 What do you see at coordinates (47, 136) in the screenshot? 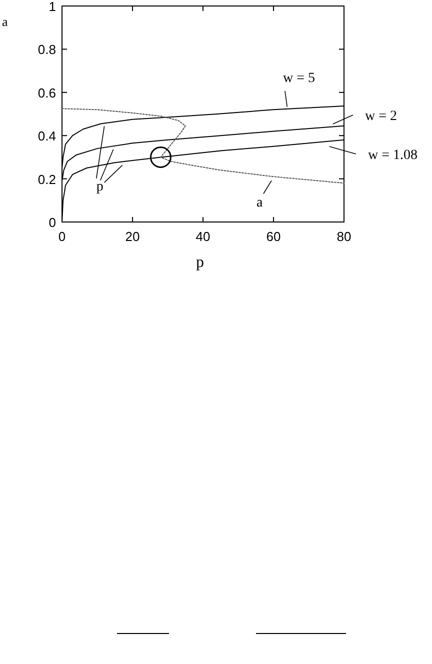
I see `y-tick-label: 0.4` at bounding box center [47, 136].